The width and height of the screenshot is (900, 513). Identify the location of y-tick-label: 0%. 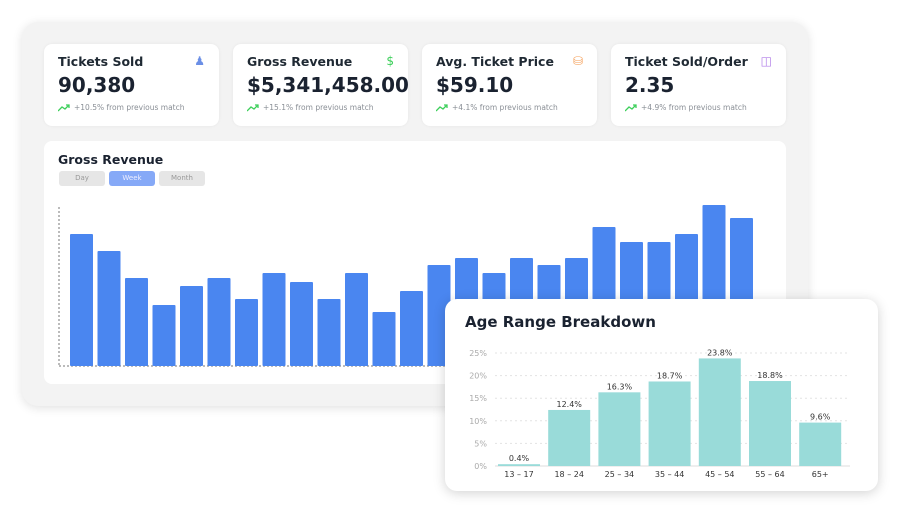
(480, 466).